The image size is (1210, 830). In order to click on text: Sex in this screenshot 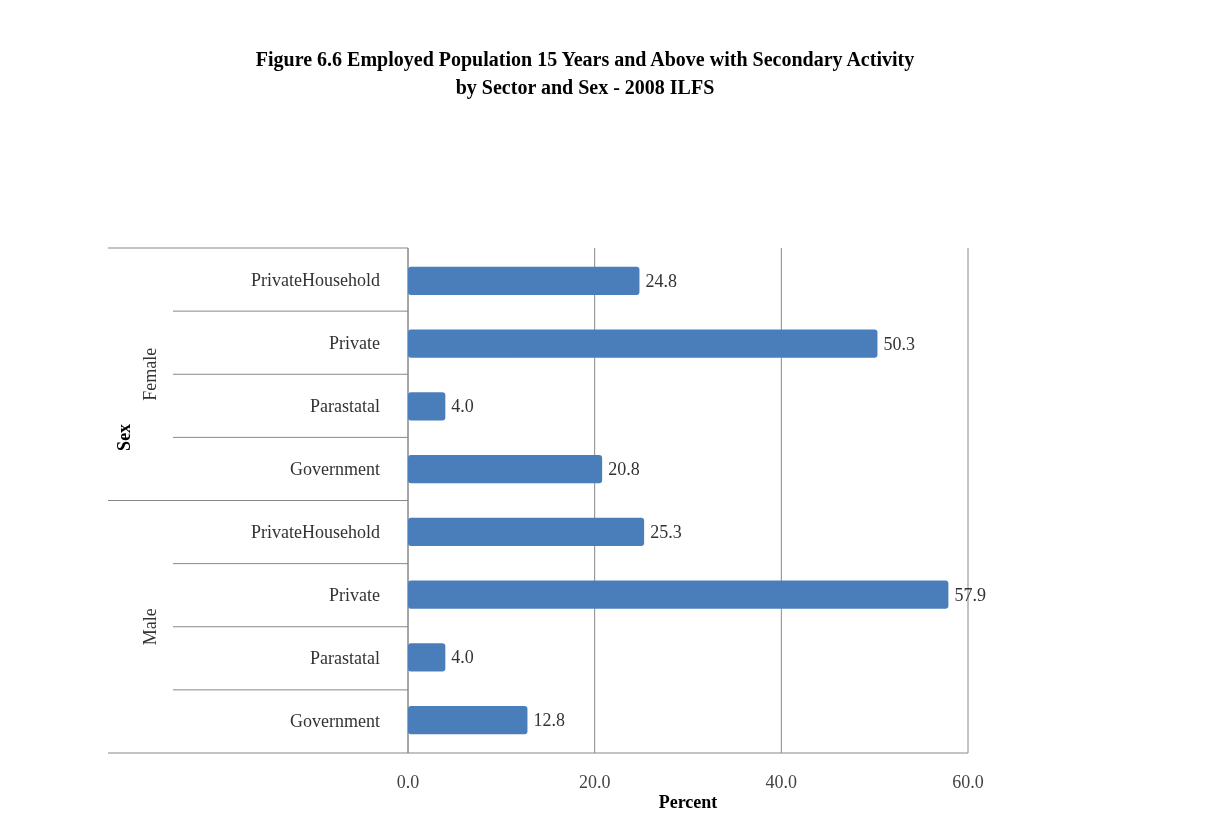, I will do `click(124, 437)`.